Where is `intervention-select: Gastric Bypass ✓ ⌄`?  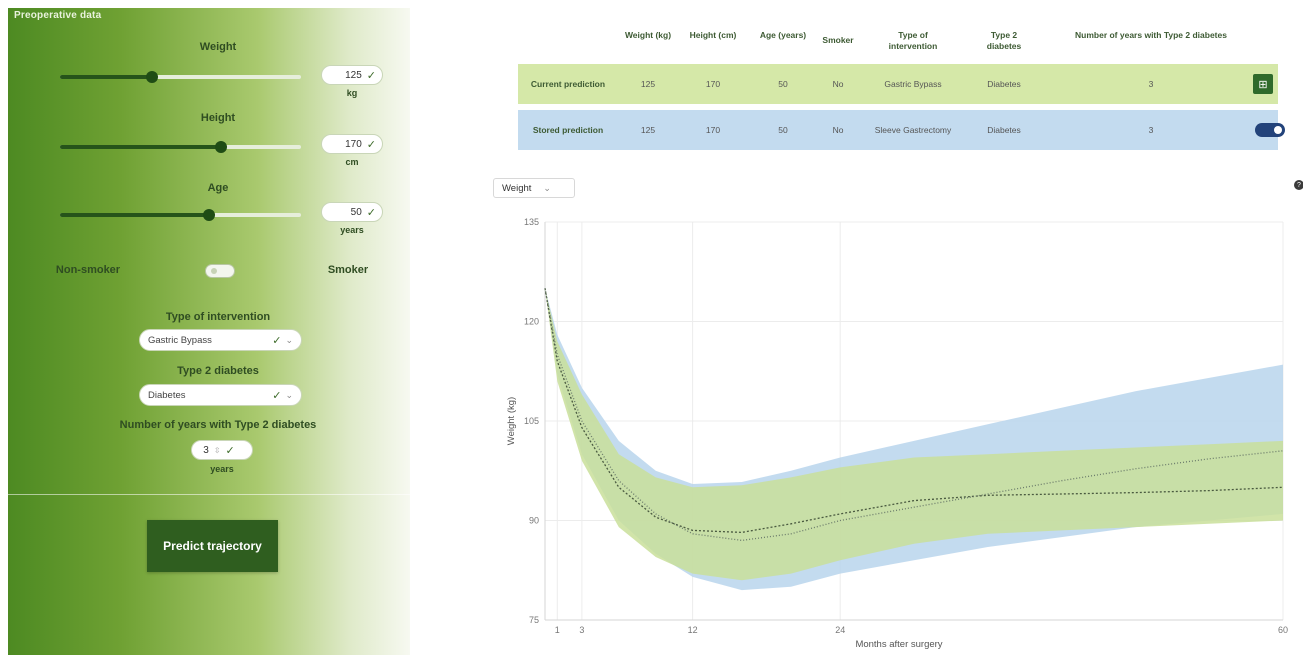
intervention-select: Gastric Bypass ✓ ⌄ is located at coordinates (220, 340).